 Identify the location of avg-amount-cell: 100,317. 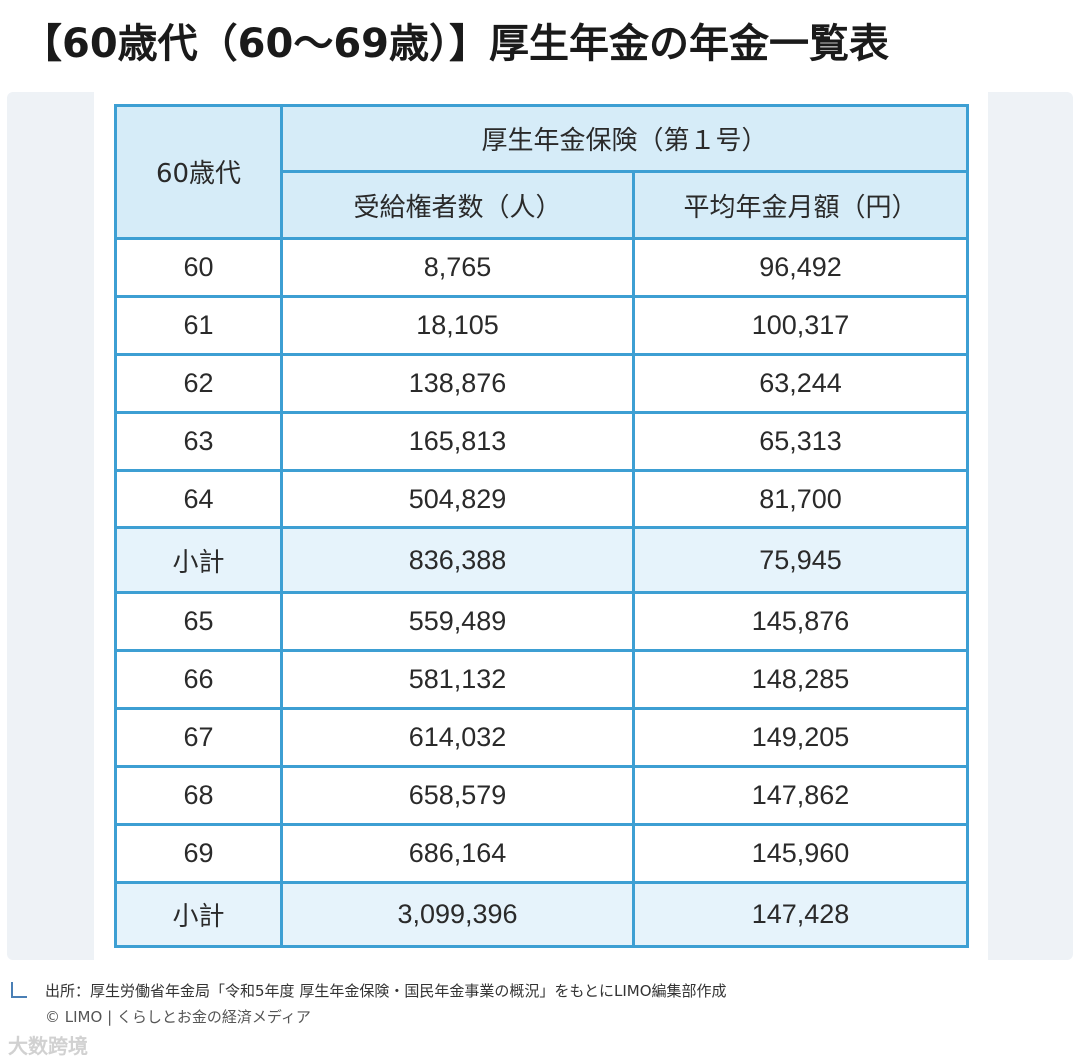
(800, 325).